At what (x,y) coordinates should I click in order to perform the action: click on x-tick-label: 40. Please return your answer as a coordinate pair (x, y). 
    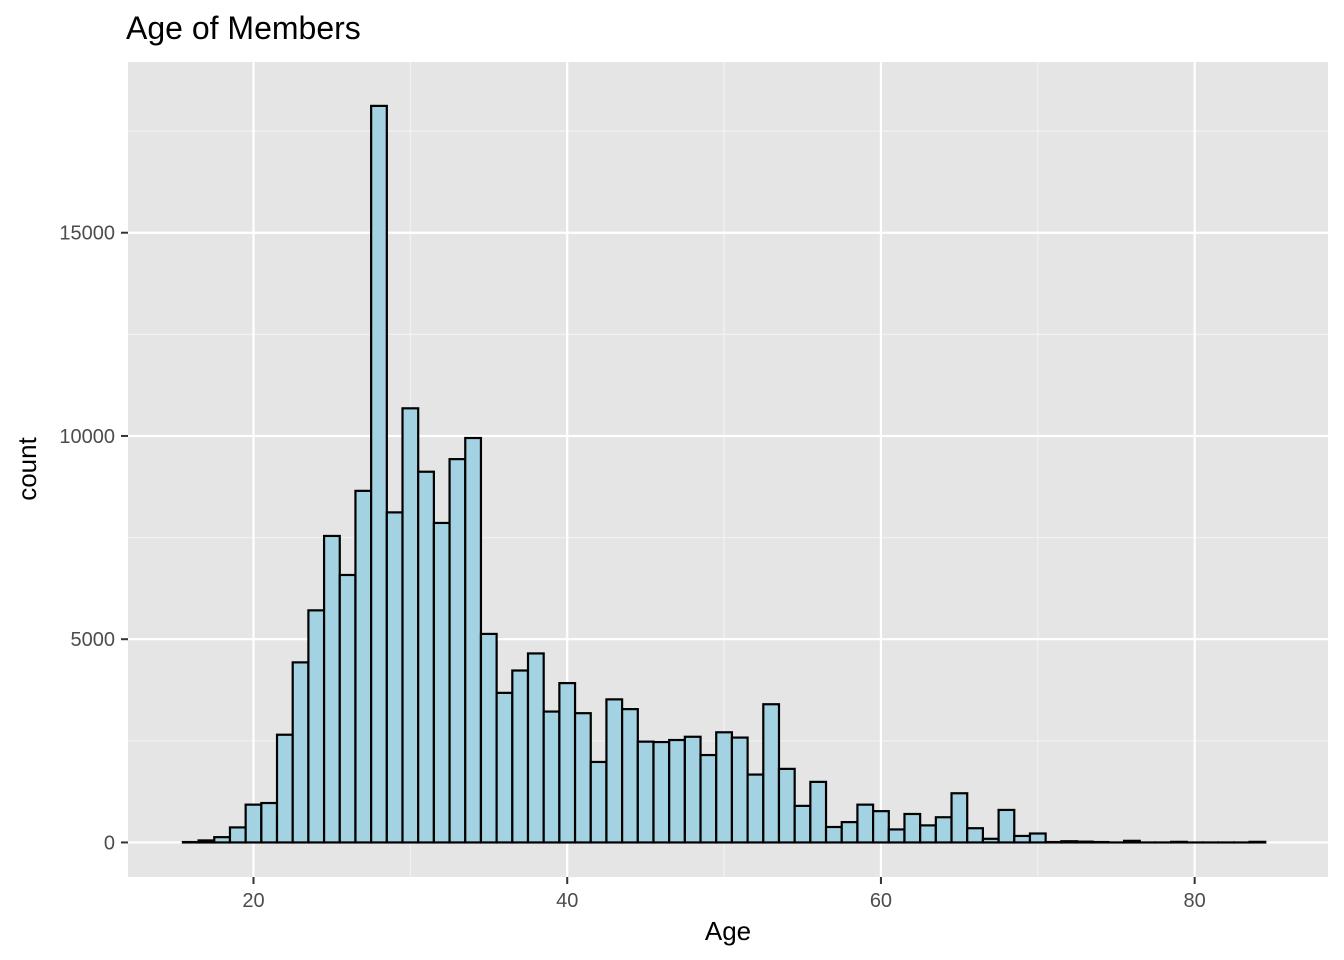
    Looking at the image, I should click on (567, 901).